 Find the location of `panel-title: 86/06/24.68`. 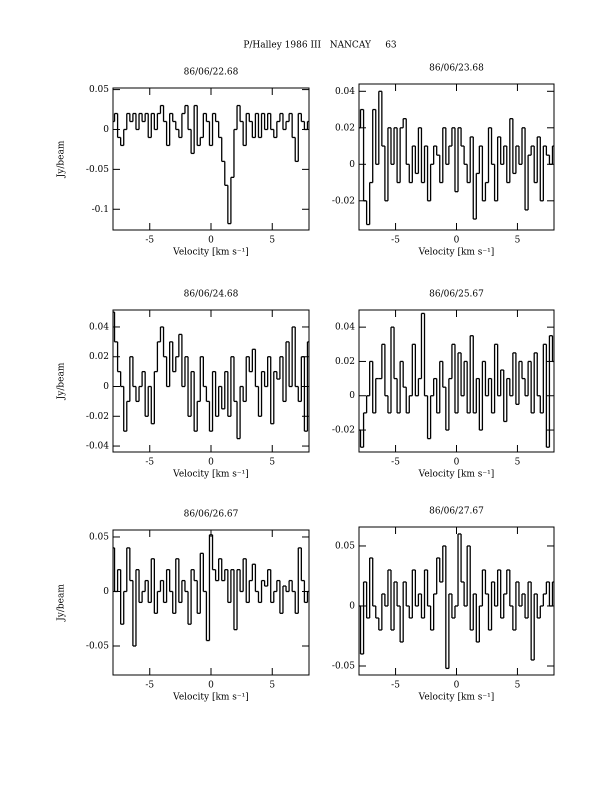

panel-title: 86/06/24.68 is located at coordinates (211, 295).